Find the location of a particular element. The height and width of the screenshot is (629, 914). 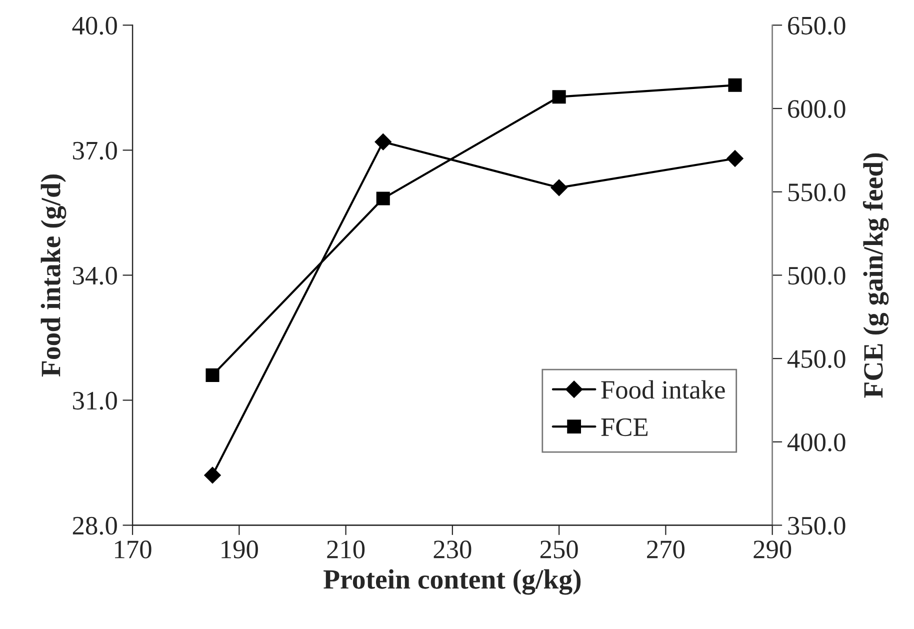

x-tick-label: 210 is located at coordinates (346, 549).